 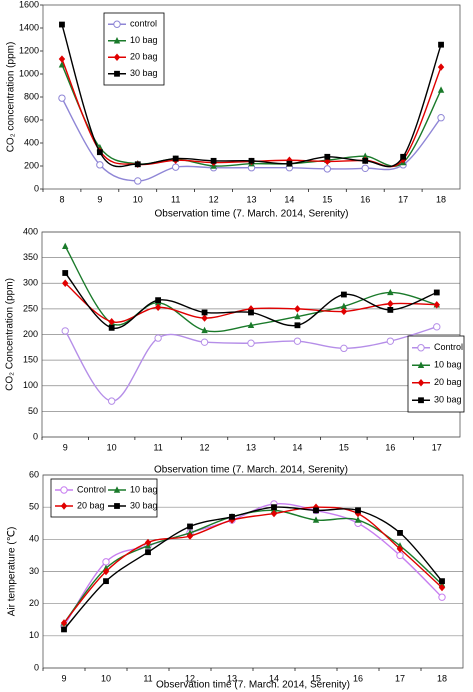 What do you see at coordinates (297, 447) in the screenshot?
I see `x-tick-label: 14` at bounding box center [297, 447].